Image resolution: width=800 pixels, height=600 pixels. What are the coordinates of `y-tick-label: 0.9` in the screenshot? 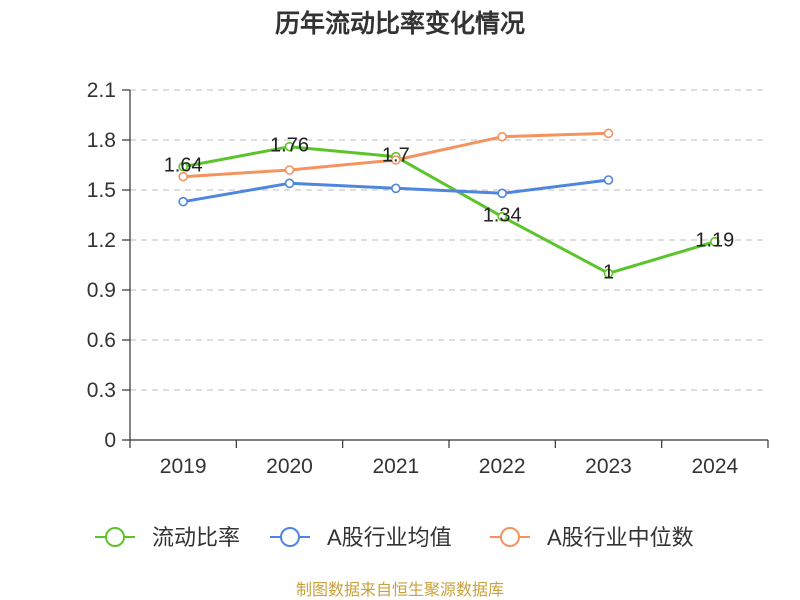 It's located at (101, 290).